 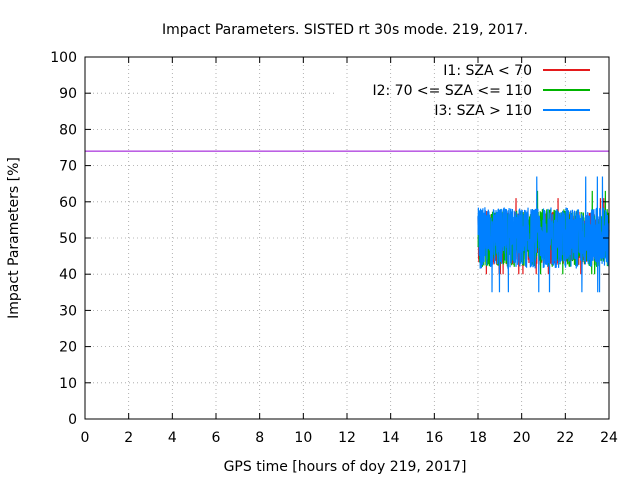 What do you see at coordinates (565, 438) in the screenshot?
I see `x-tick-label: 22` at bounding box center [565, 438].